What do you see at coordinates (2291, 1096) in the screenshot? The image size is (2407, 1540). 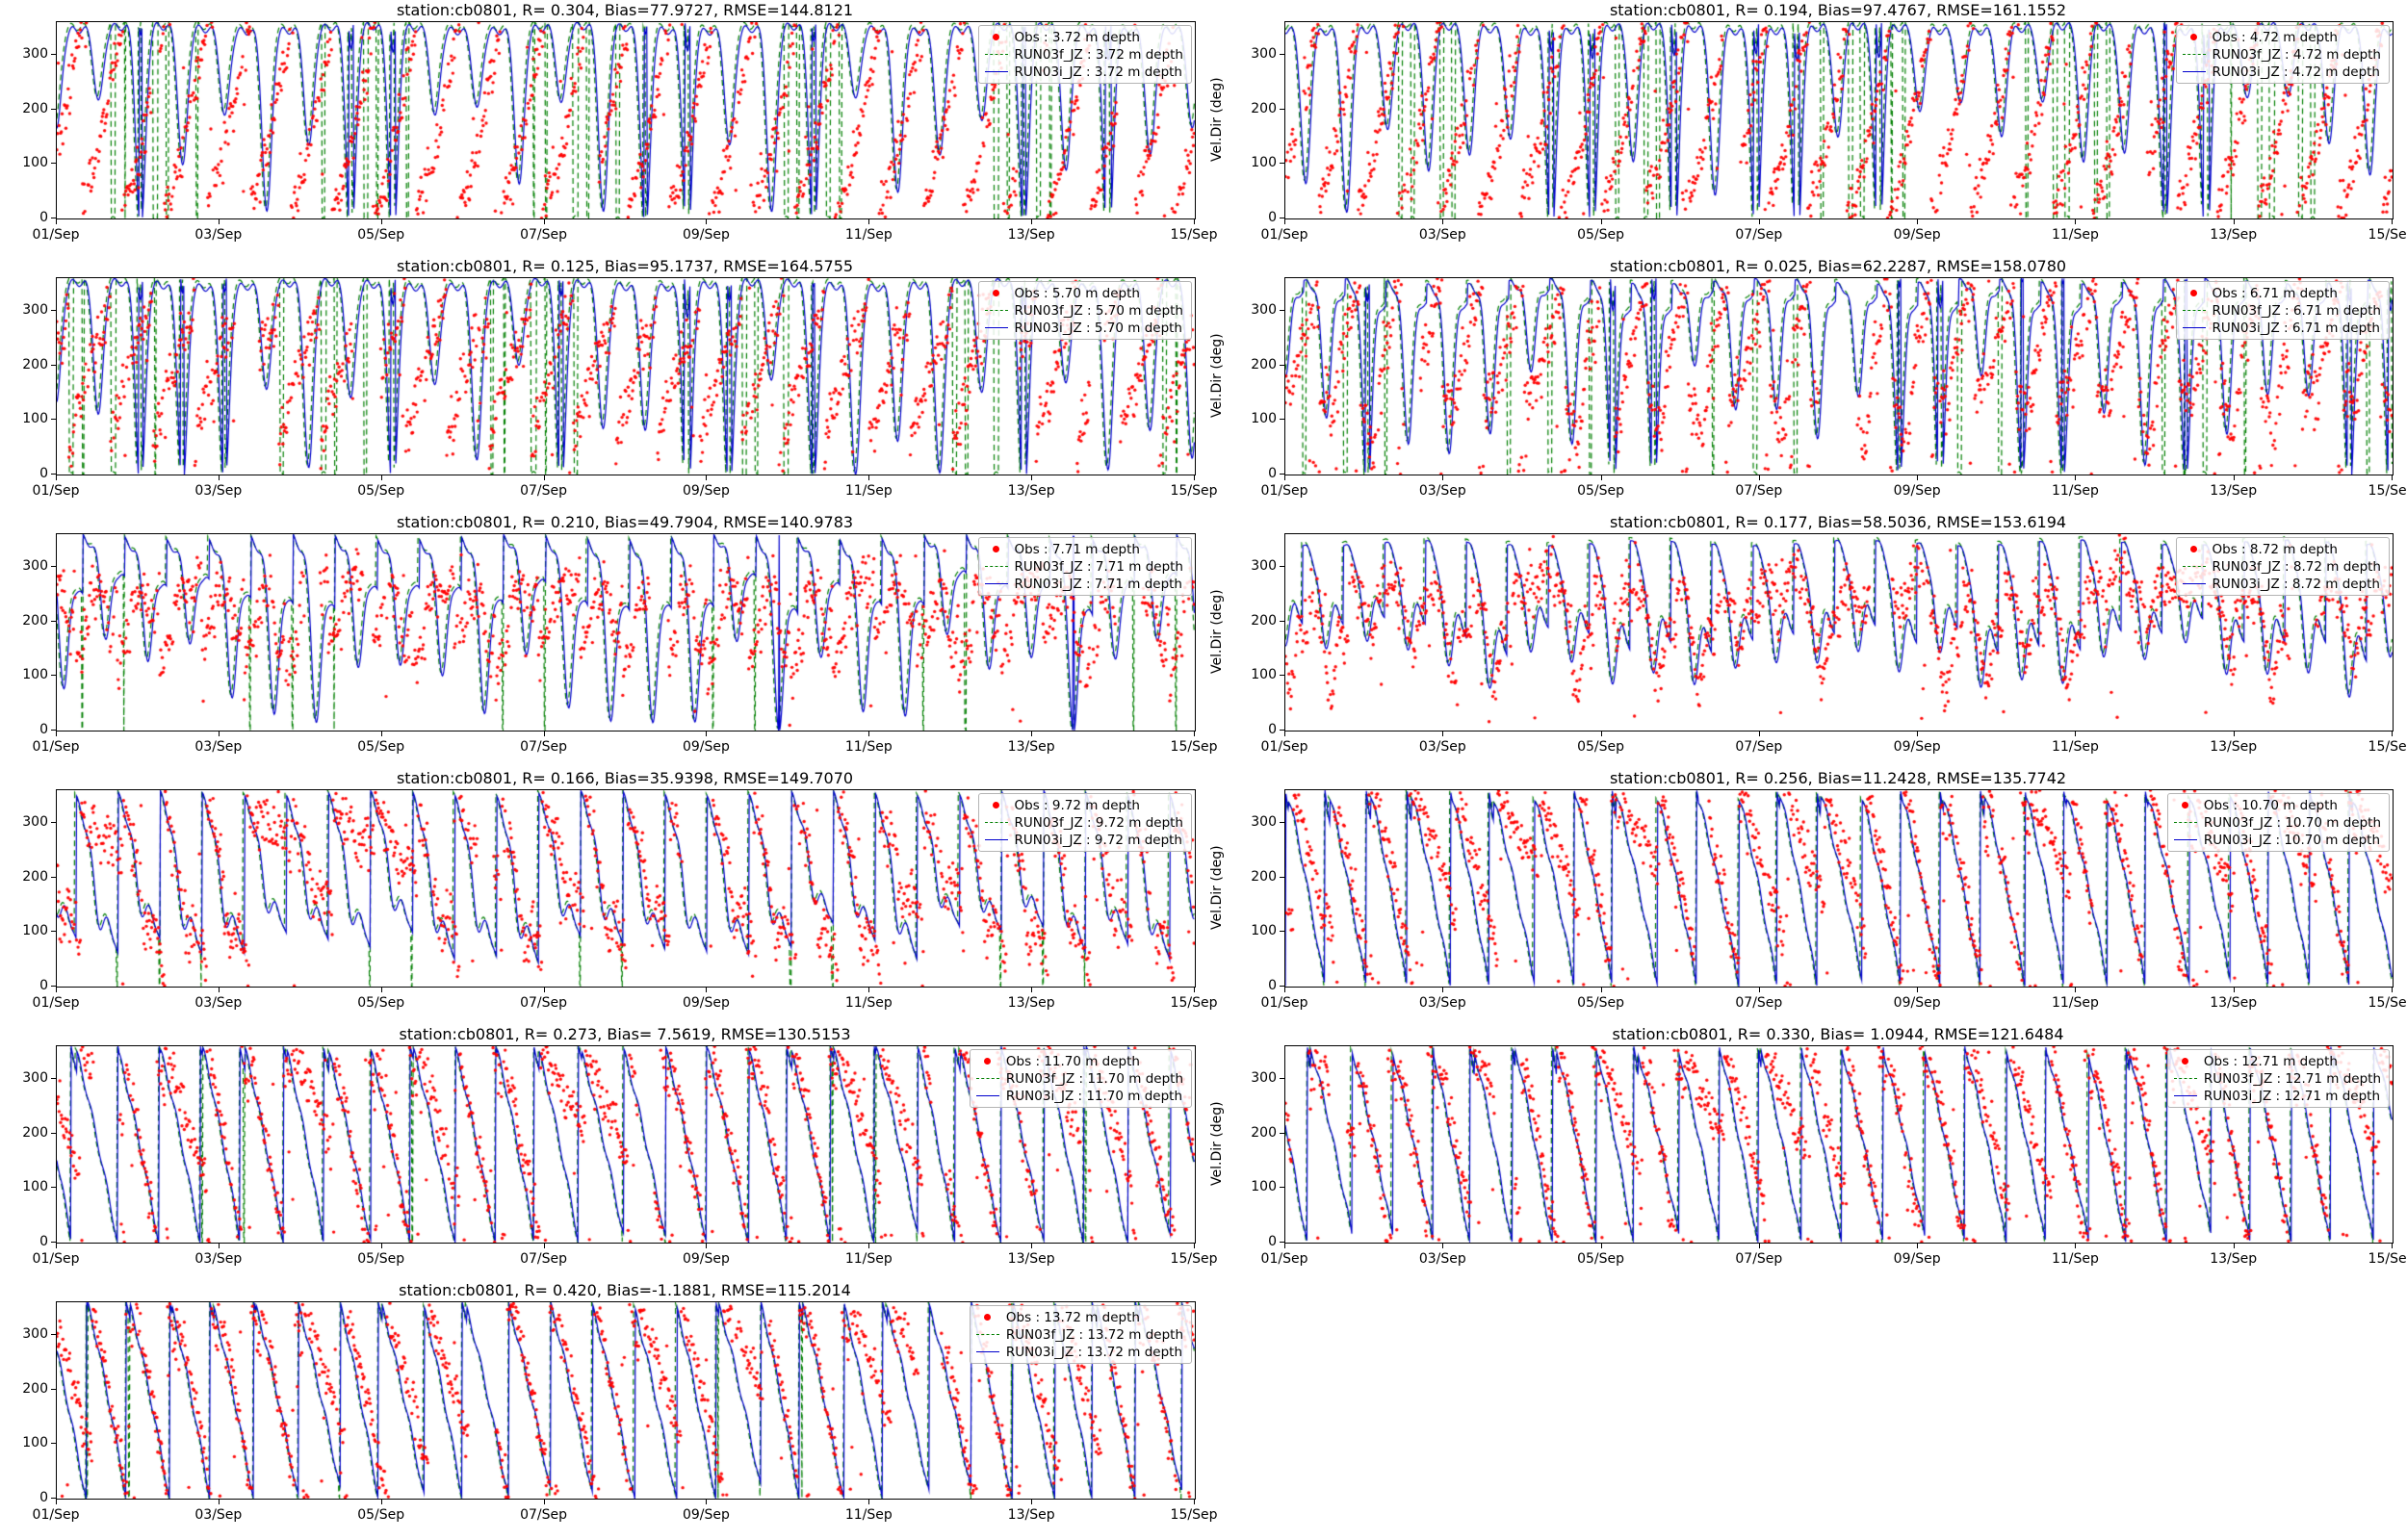 I see `legend-label-run03i: RUN03i_JZ : 12.71 m depth` at bounding box center [2291, 1096].